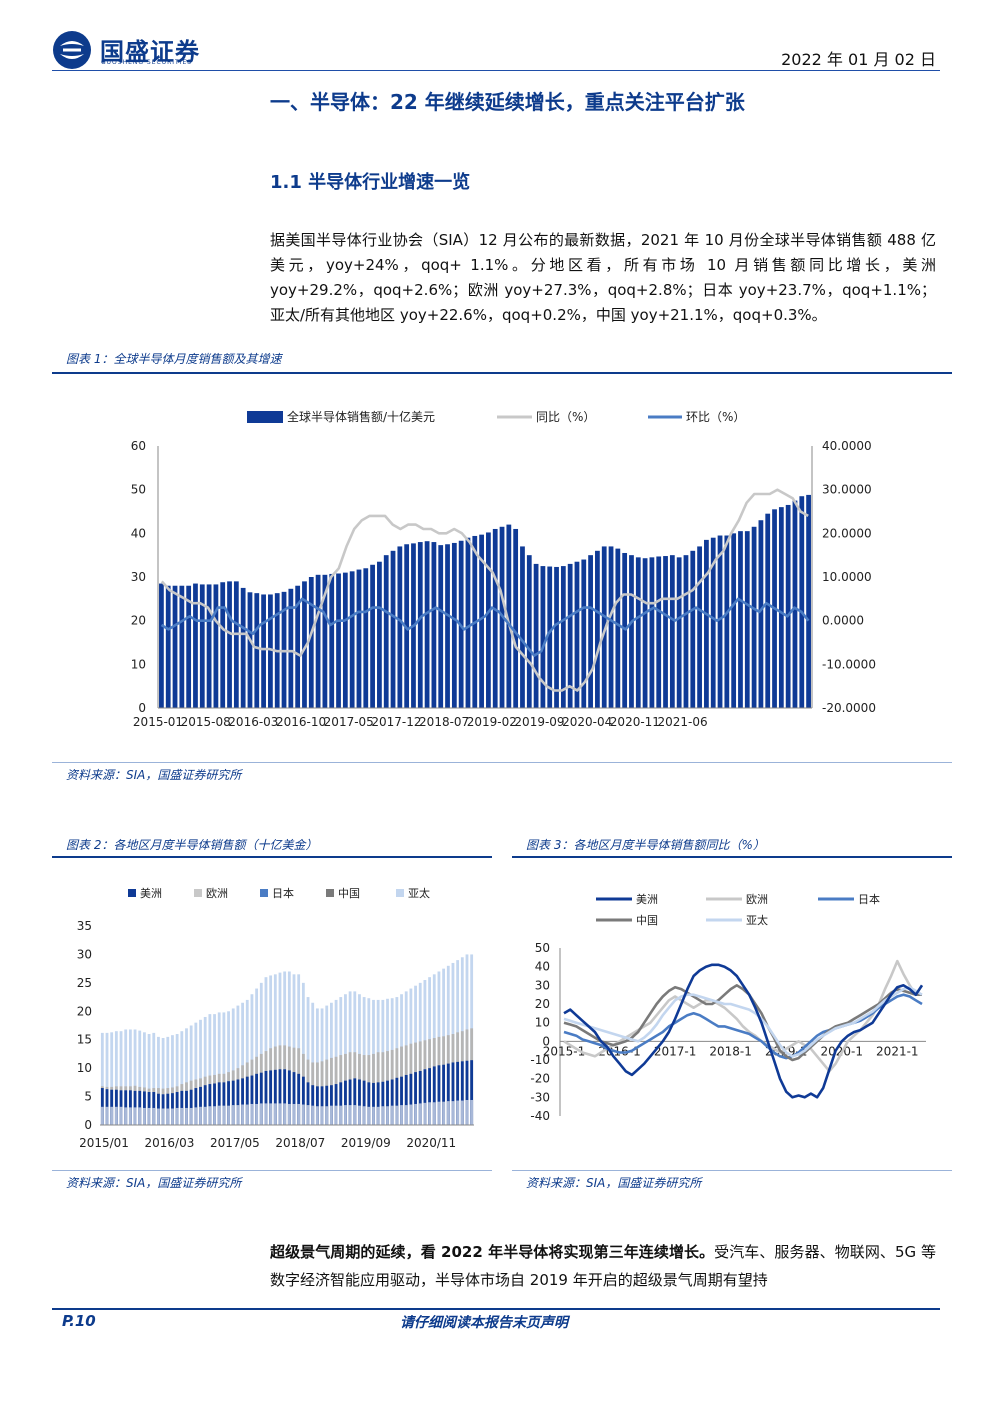  I want to click on y-tick-label: 5, so click(88, 1097).